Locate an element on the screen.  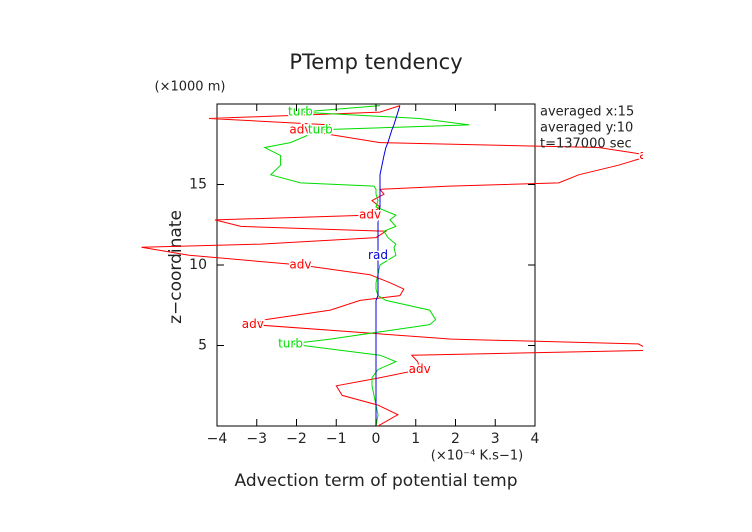
x-tick-label: −2 is located at coordinates (296, 439).